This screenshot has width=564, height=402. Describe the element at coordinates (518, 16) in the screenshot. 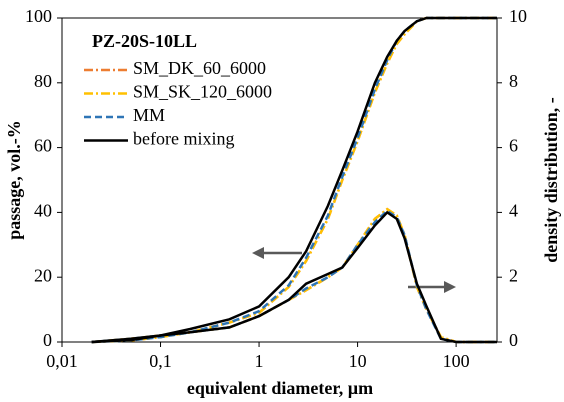

I see `y2-tick-label: 10` at that location.